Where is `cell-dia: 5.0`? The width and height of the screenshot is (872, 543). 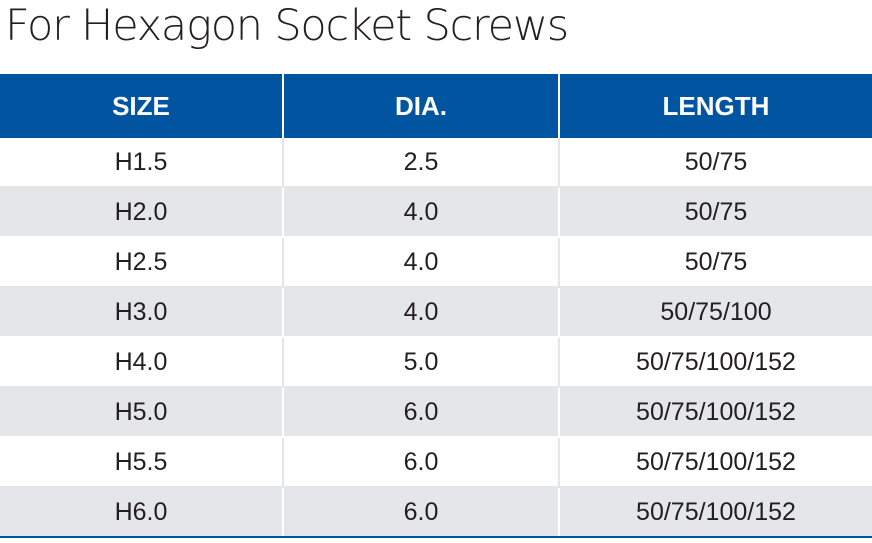
cell-dia: 5.0 is located at coordinates (420, 362).